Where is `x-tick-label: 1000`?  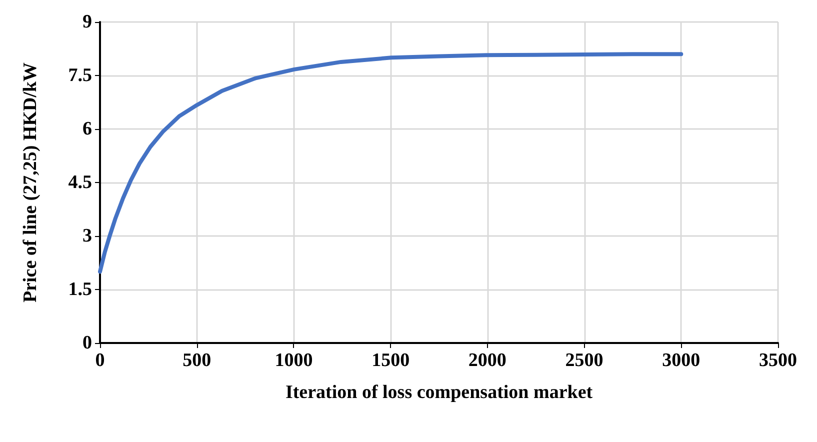 x-tick-label: 1000 is located at coordinates (293, 360).